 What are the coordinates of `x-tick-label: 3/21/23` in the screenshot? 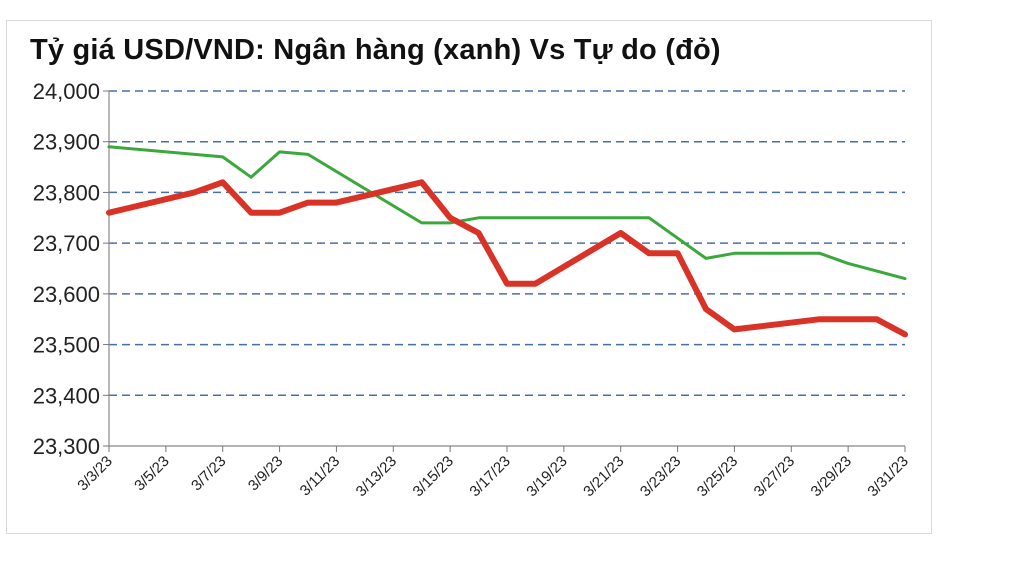 It's located at (603, 476).